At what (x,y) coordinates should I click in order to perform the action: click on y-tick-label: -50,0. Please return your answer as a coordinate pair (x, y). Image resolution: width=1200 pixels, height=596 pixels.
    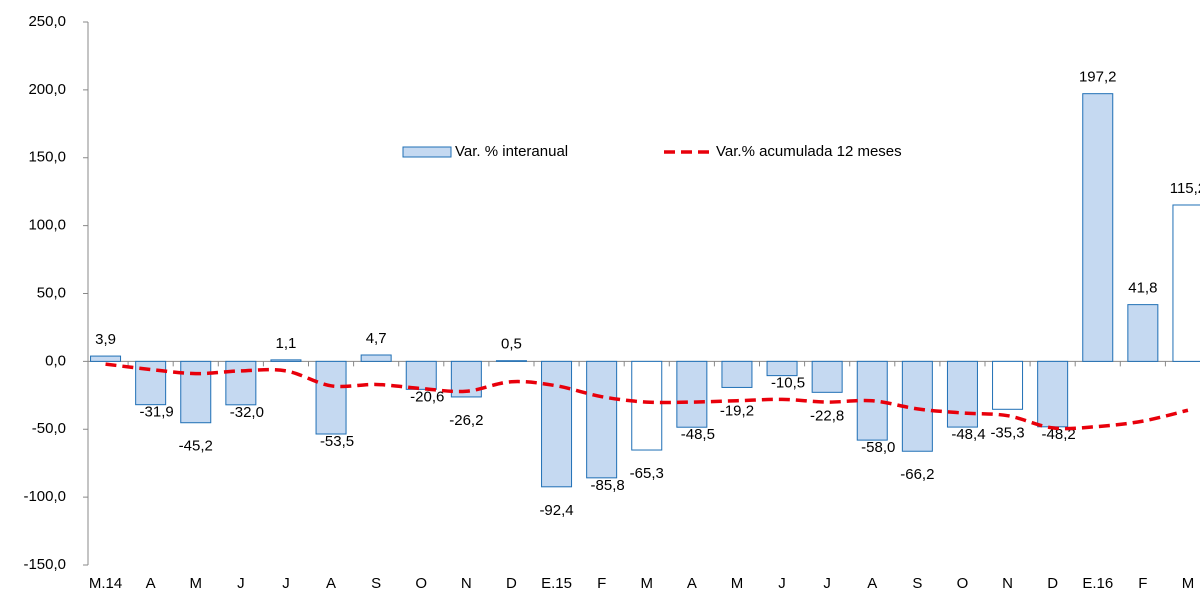
    Looking at the image, I should click on (49, 428).